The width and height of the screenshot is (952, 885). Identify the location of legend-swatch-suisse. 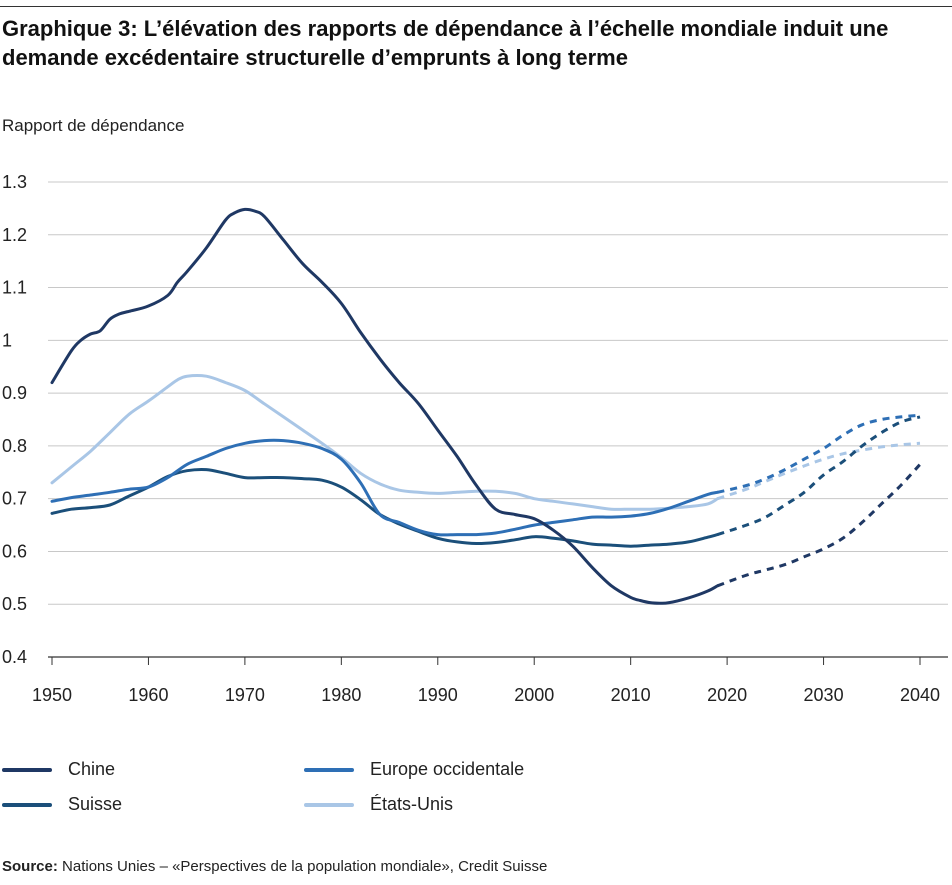
(27, 804).